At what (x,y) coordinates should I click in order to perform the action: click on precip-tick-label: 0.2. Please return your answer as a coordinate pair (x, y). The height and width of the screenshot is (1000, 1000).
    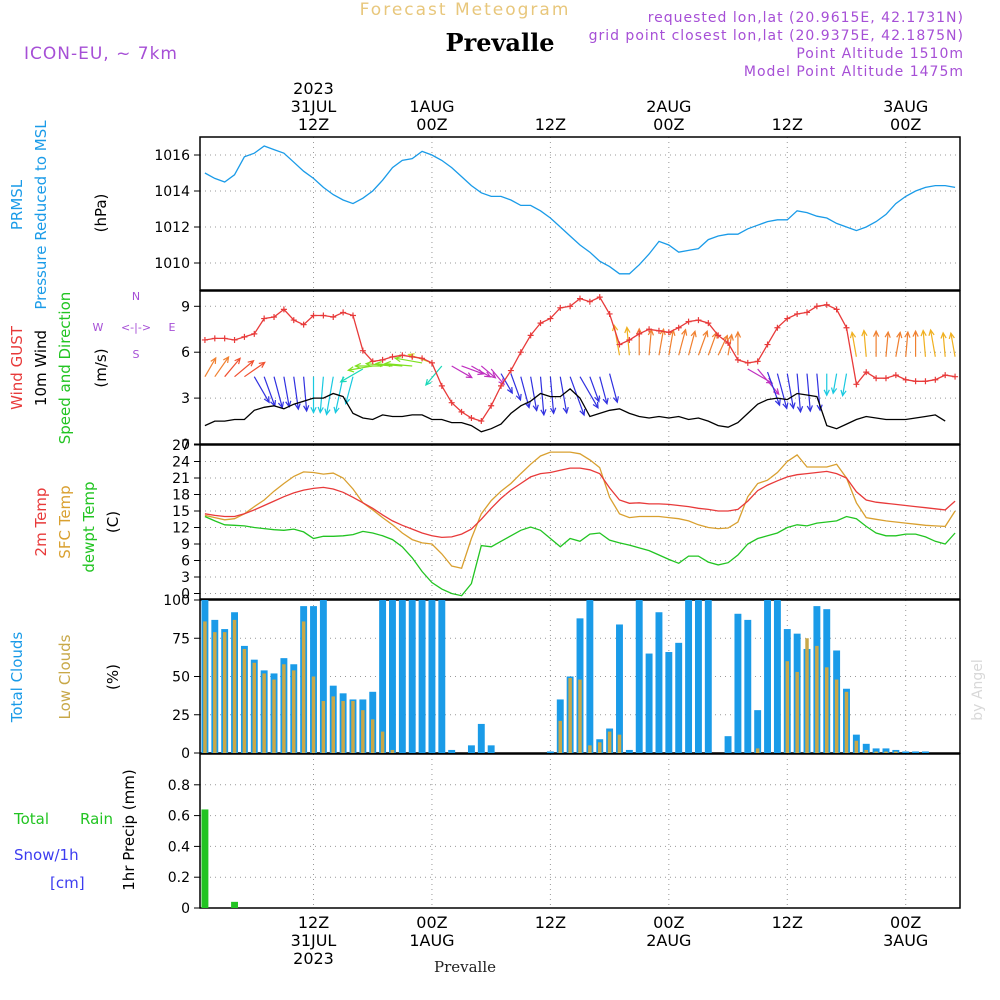
    Looking at the image, I should click on (179, 878).